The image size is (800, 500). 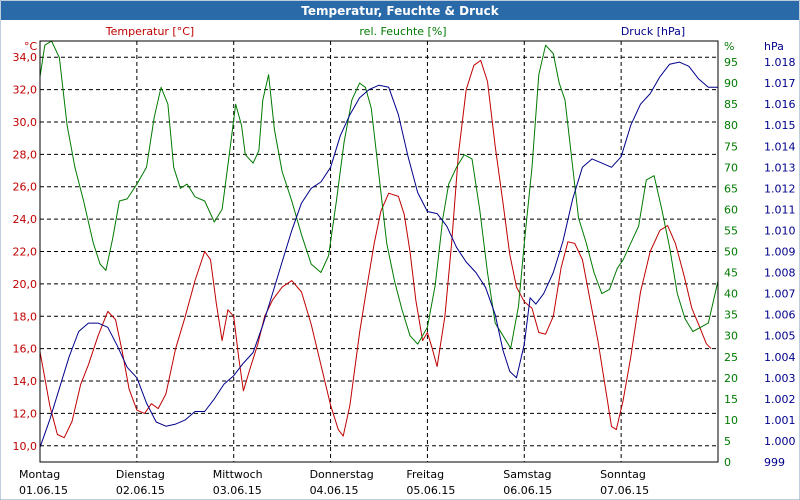 What do you see at coordinates (25, 219) in the screenshot?
I see `tick-temperature: 24,0` at bounding box center [25, 219].